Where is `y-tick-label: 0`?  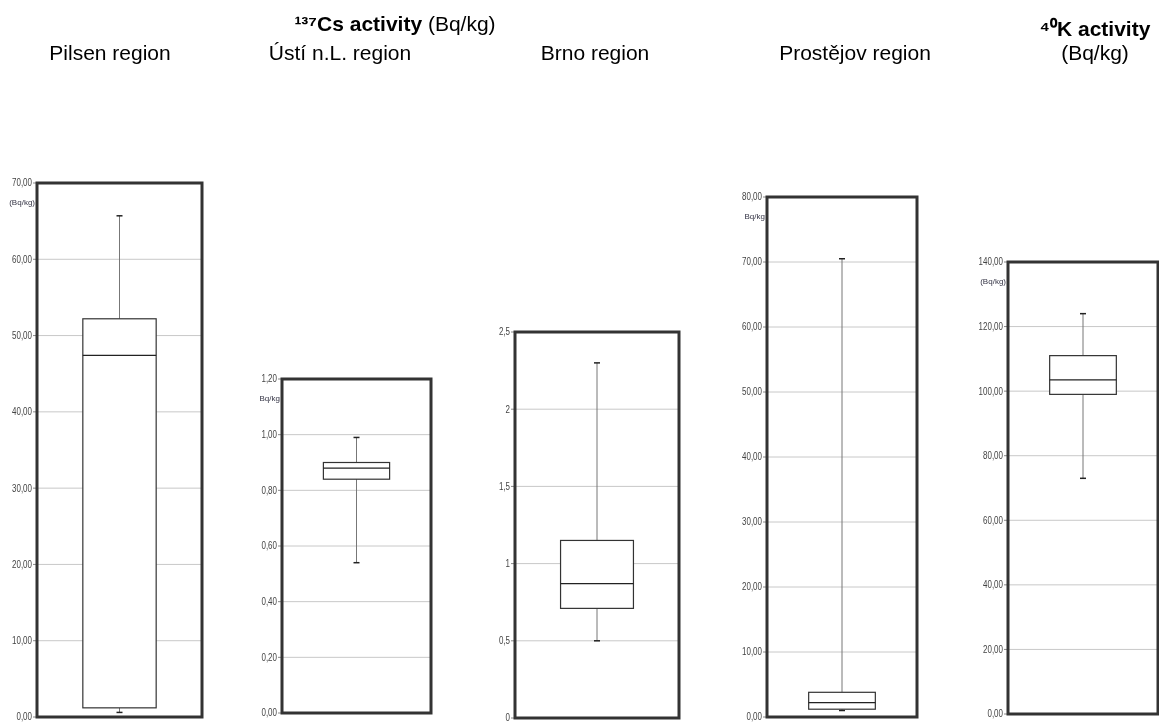 y-tick-label: 0 is located at coordinates (507, 717).